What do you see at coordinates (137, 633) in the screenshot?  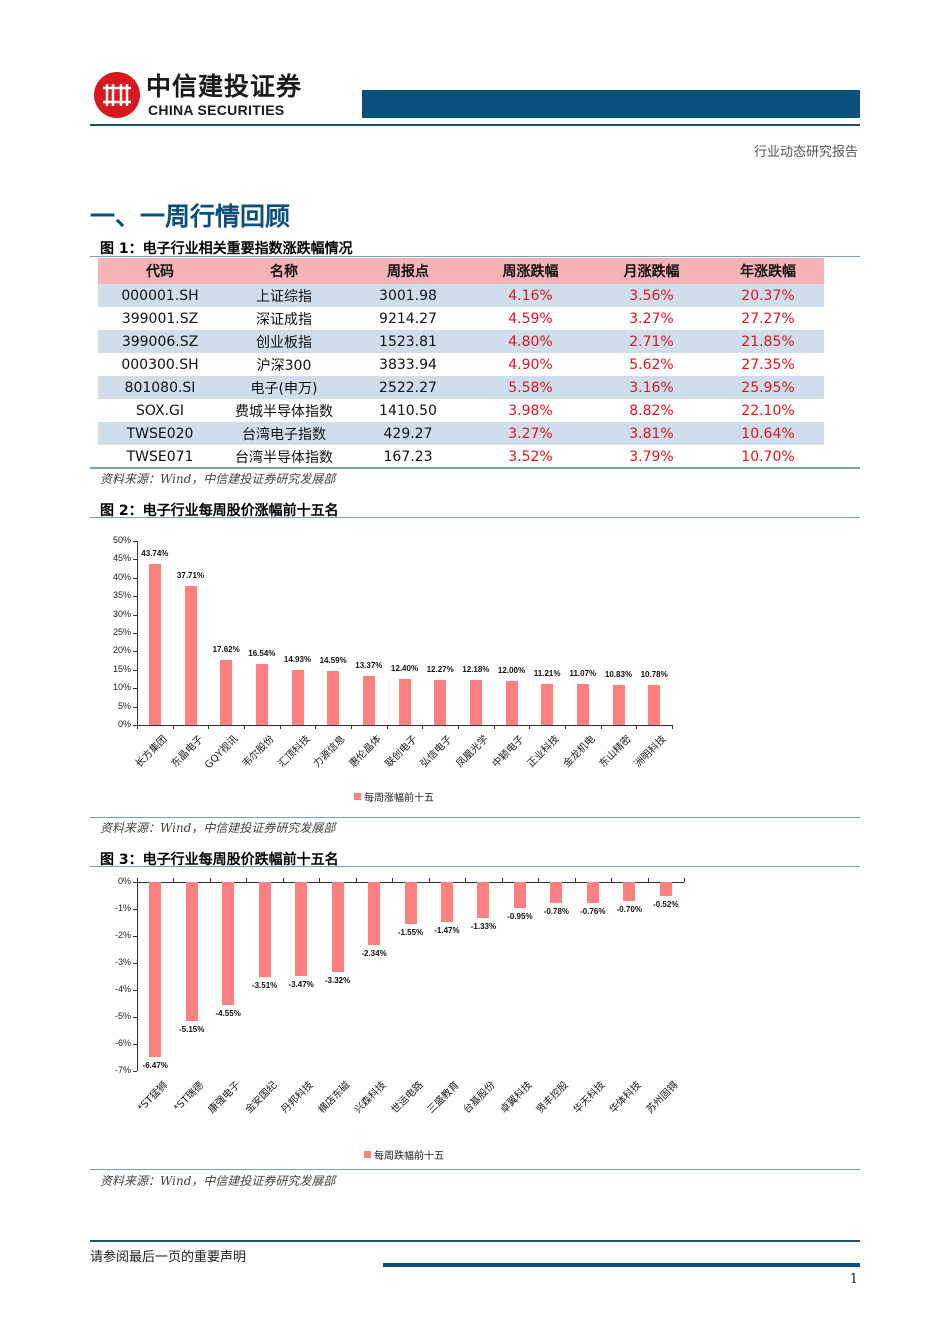 I see `y-axis-line` at bounding box center [137, 633].